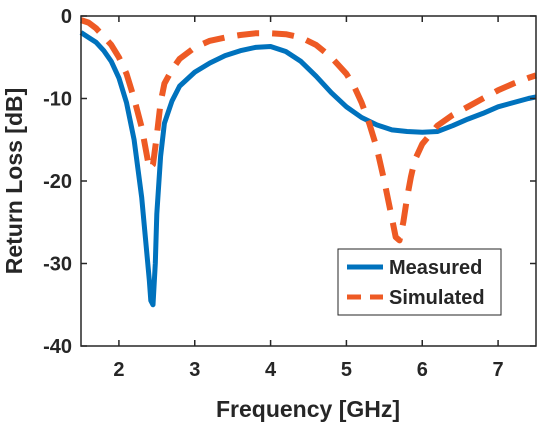 The height and width of the screenshot is (429, 550). Describe the element at coordinates (271, 370) in the screenshot. I see `x-tick-label: 4` at that location.